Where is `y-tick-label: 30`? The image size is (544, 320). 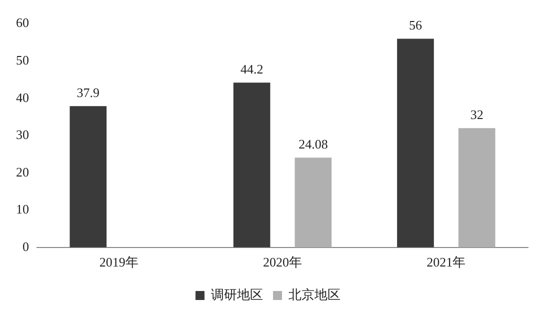
y-tick-label: 30 is located at coordinates (22, 134).